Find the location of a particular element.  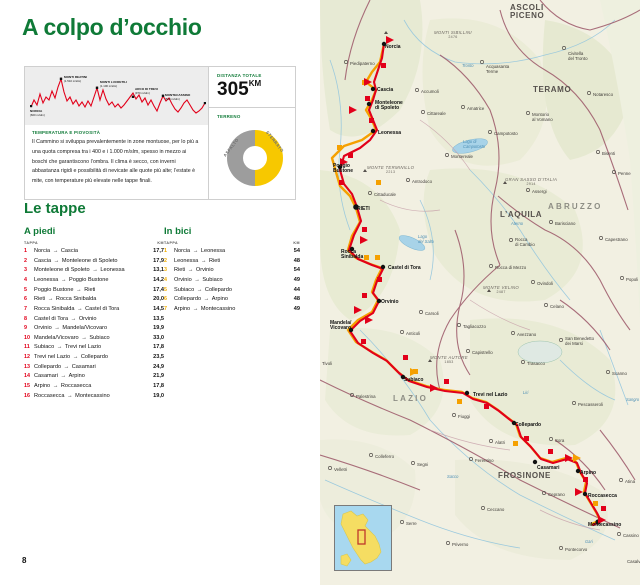

stage-route: Rieti → Orvinio is located at coordinates (226, 271).